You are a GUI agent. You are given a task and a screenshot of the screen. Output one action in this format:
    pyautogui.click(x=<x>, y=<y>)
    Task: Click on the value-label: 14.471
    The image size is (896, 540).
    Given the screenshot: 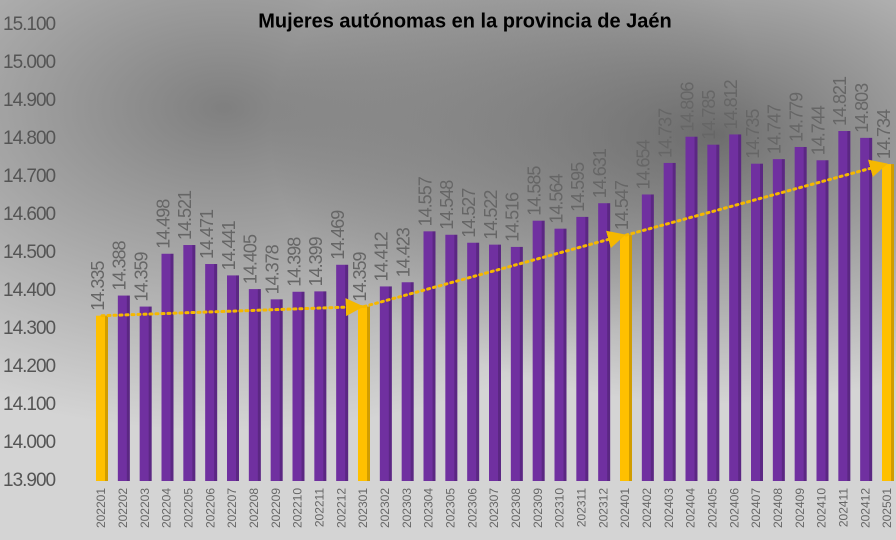 What is the action you would take?
    pyautogui.click(x=207, y=234)
    